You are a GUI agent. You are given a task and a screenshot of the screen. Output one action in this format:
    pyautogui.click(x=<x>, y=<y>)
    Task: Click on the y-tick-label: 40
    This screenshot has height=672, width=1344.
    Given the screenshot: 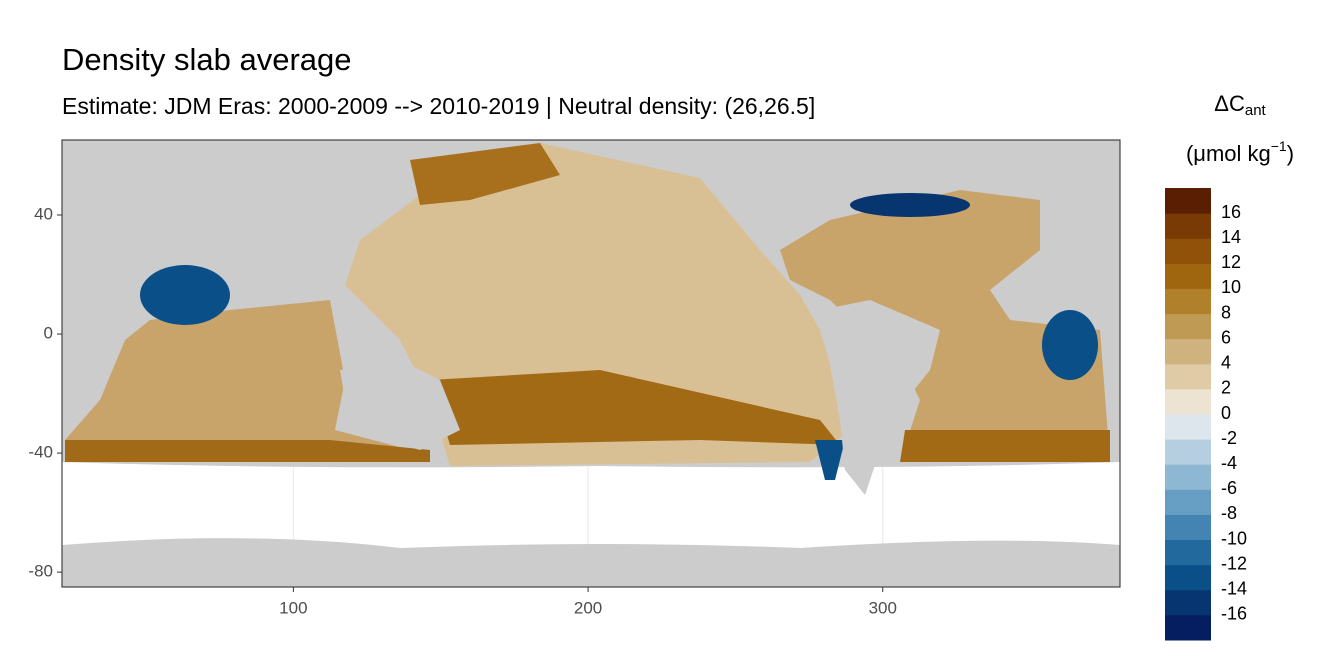 What is the action you would take?
    pyautogui.click(x=43, y=213)
    